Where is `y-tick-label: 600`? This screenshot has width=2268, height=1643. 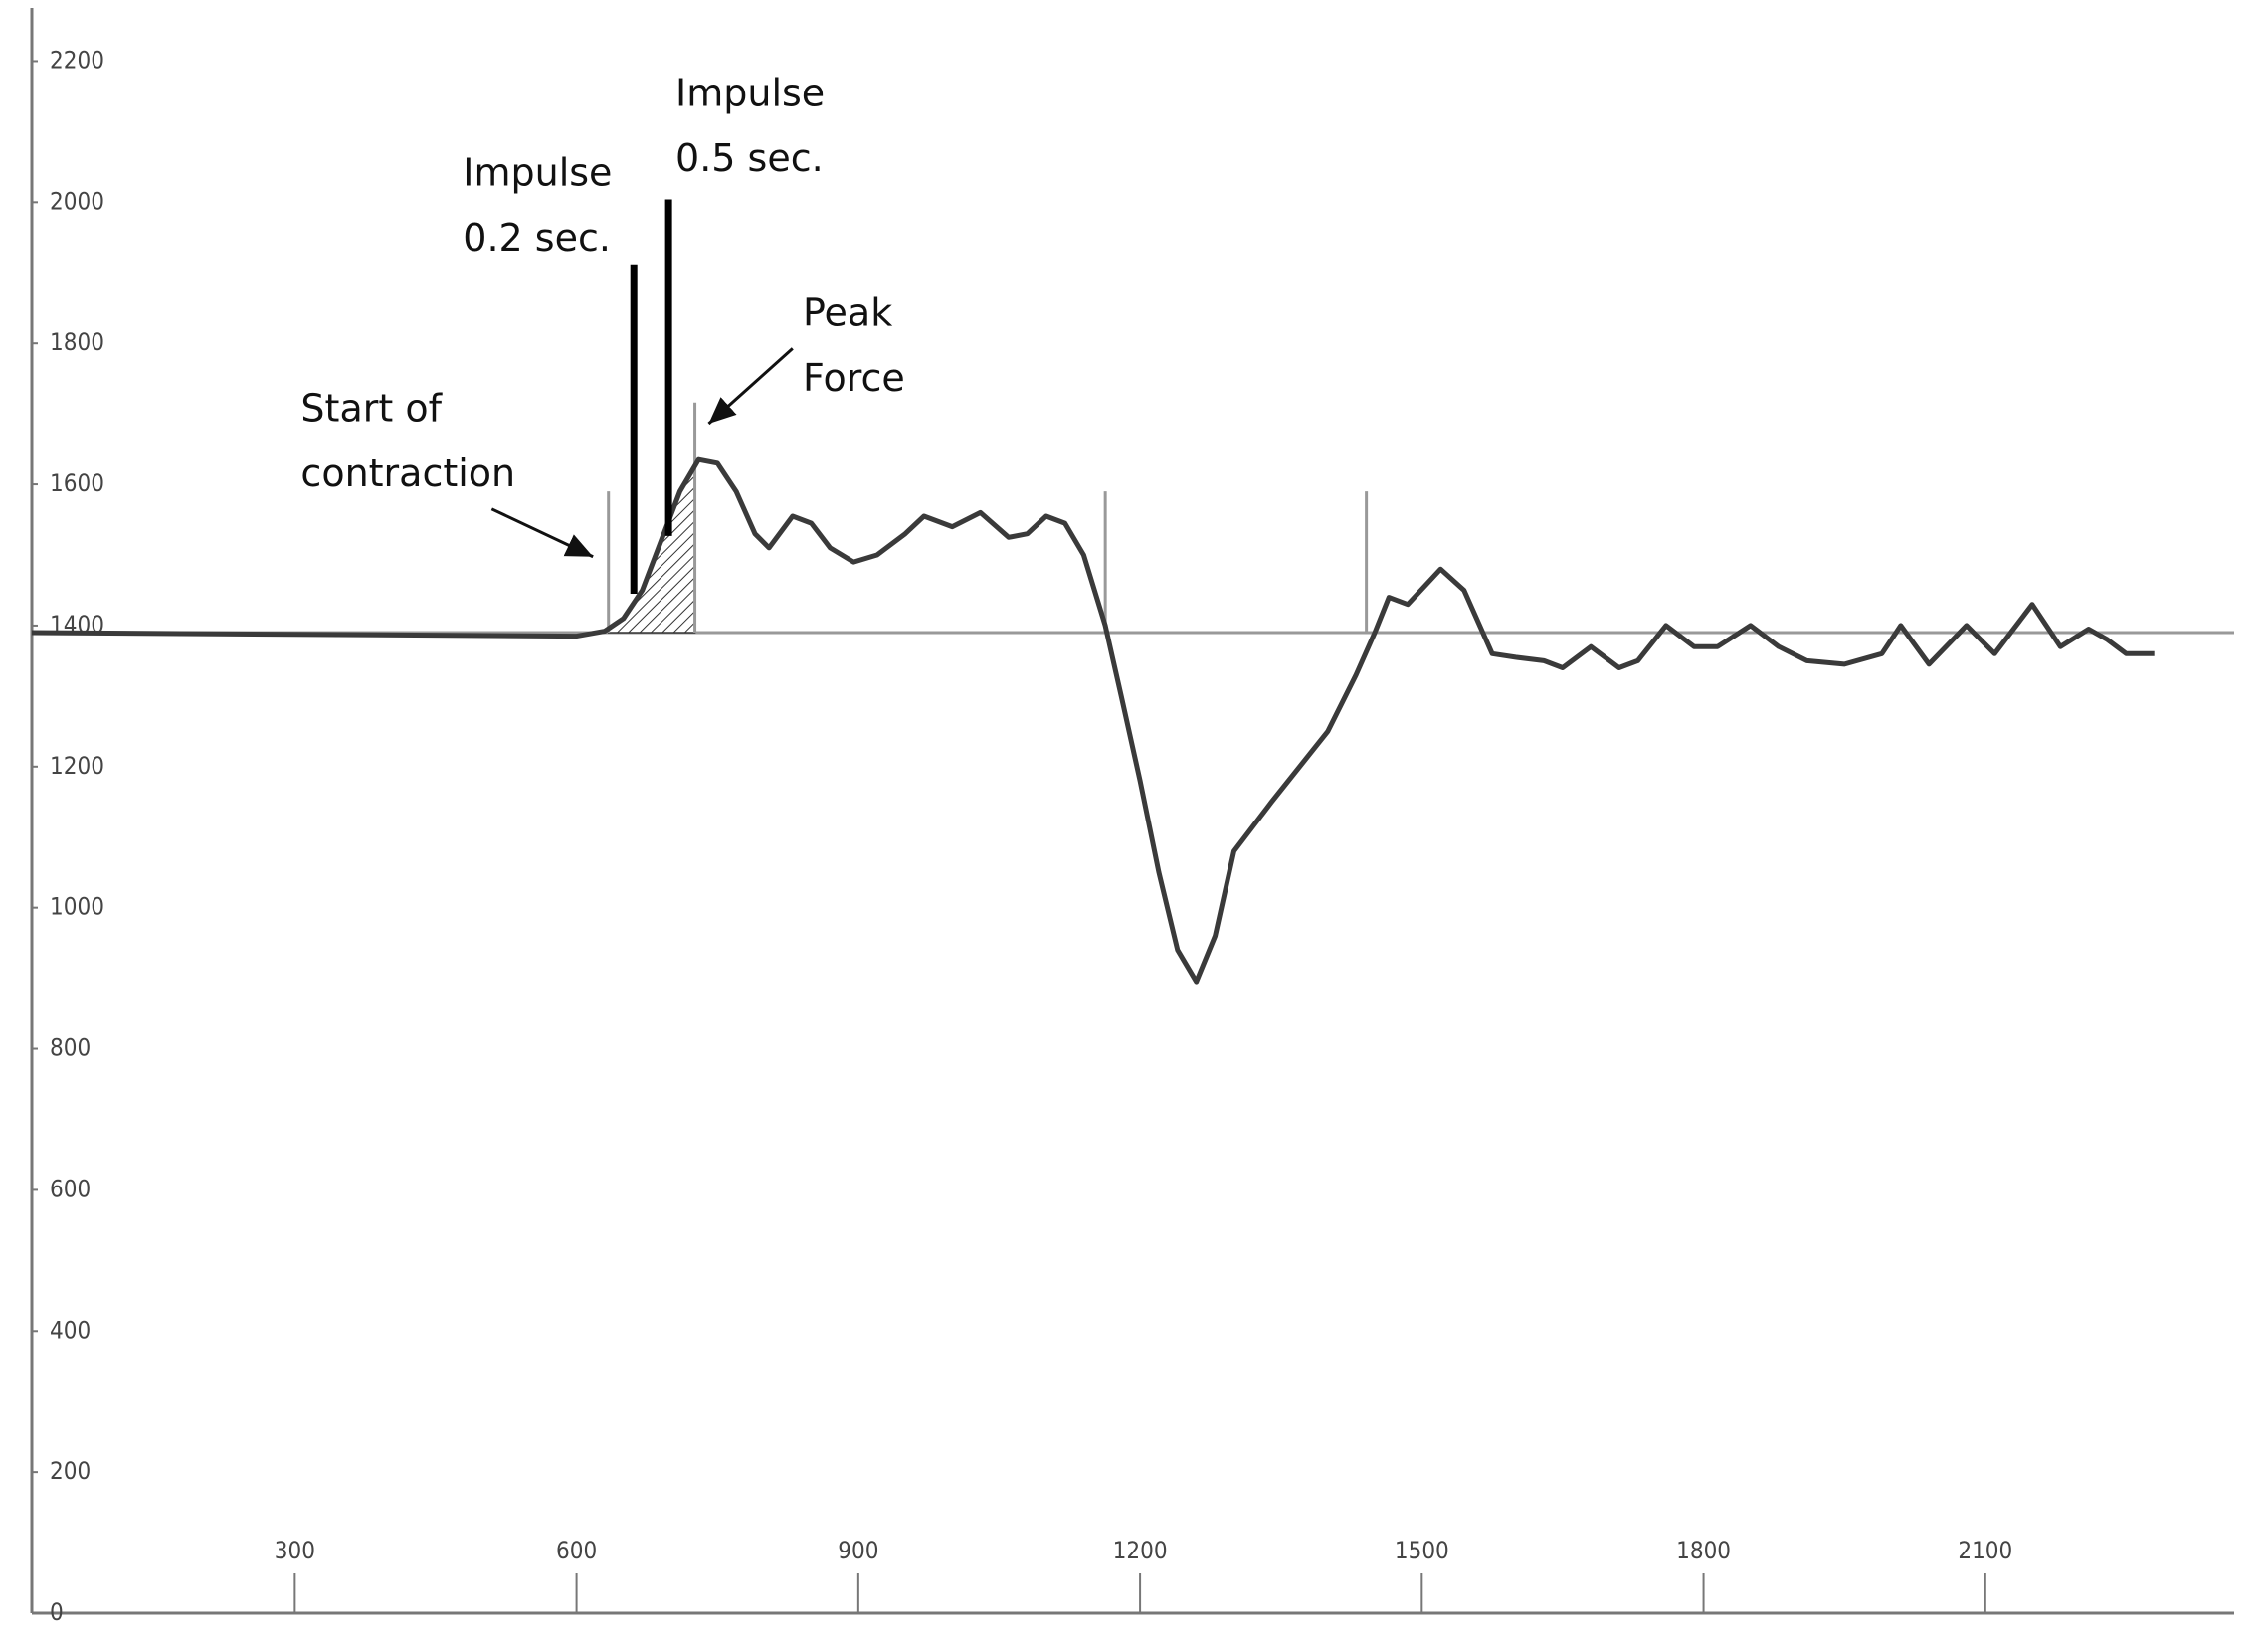 y-tick-label: 600 is located at coordinates (70, 1188).